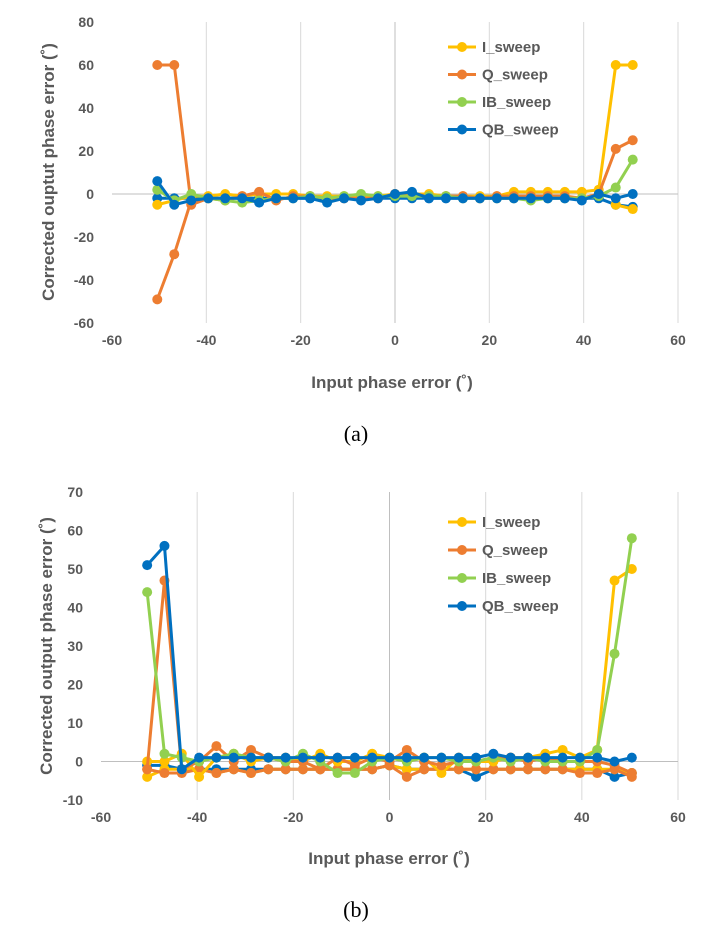 This screenshot has height=931, width=711. I want to click on chart-b-y-axis-title: Corrected output phase error (˚), so click(46, 646).